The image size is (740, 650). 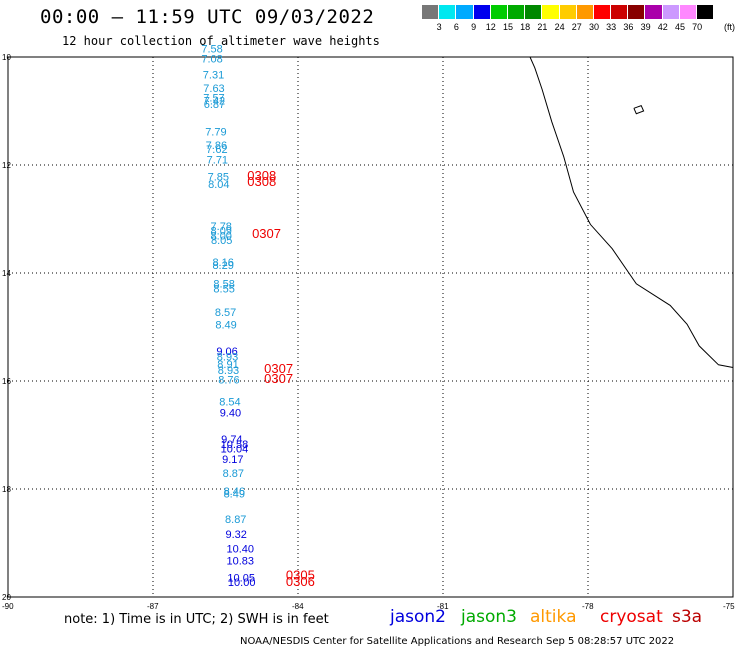 What do you see at coordinates (588, 606) in the screenshot?
I see `lon-tick-label: -78` at bounding box center [588, 606].